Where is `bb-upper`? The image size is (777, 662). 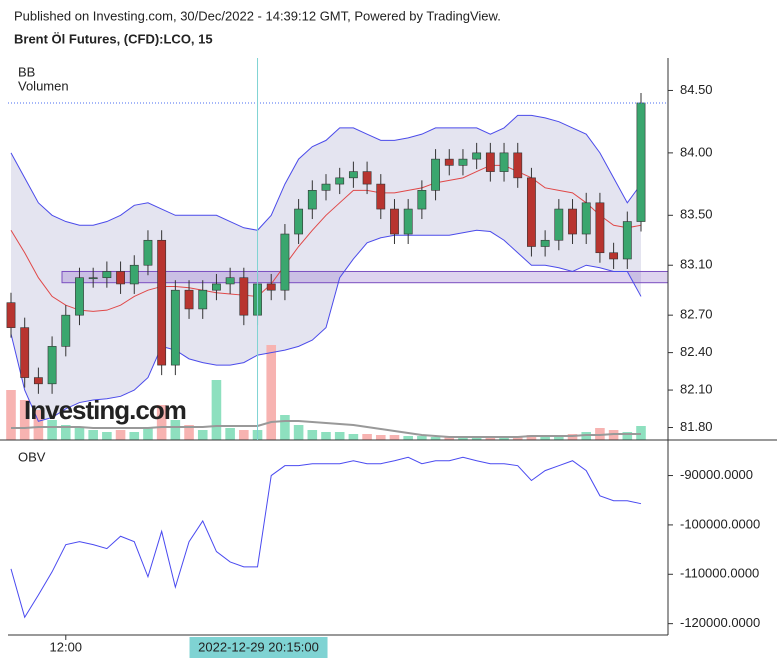
bb-upper is located at coordinates (326, 172).